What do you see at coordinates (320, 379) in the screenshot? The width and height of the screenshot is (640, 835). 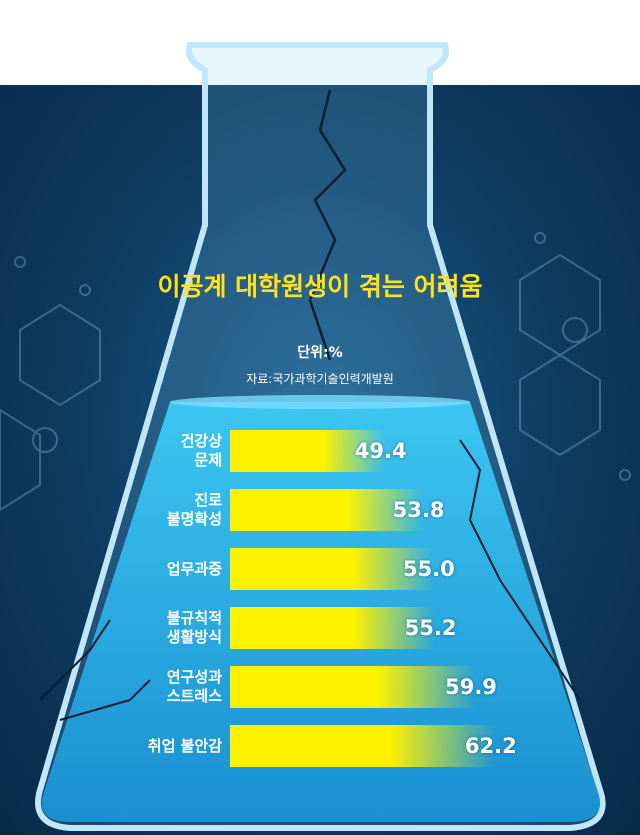 I see `source-label: 자료:국가과학기술인력개발원` at bounding box center [320, 379].